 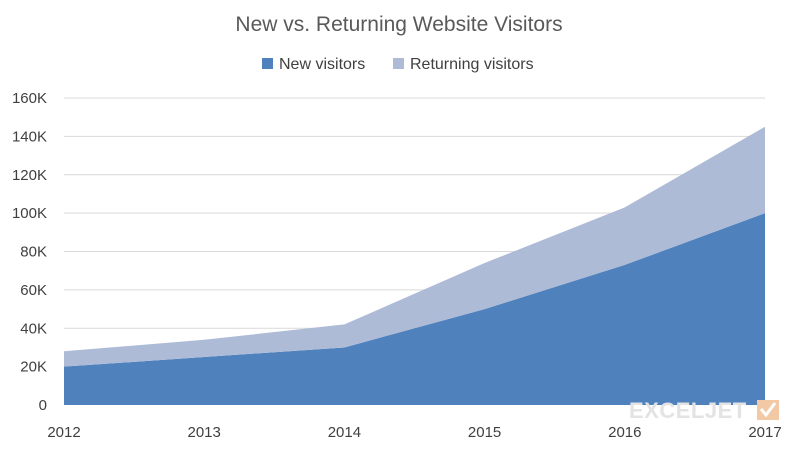 I want to click on y-tick-label-60K: 60K, so click(x=33, y=290).